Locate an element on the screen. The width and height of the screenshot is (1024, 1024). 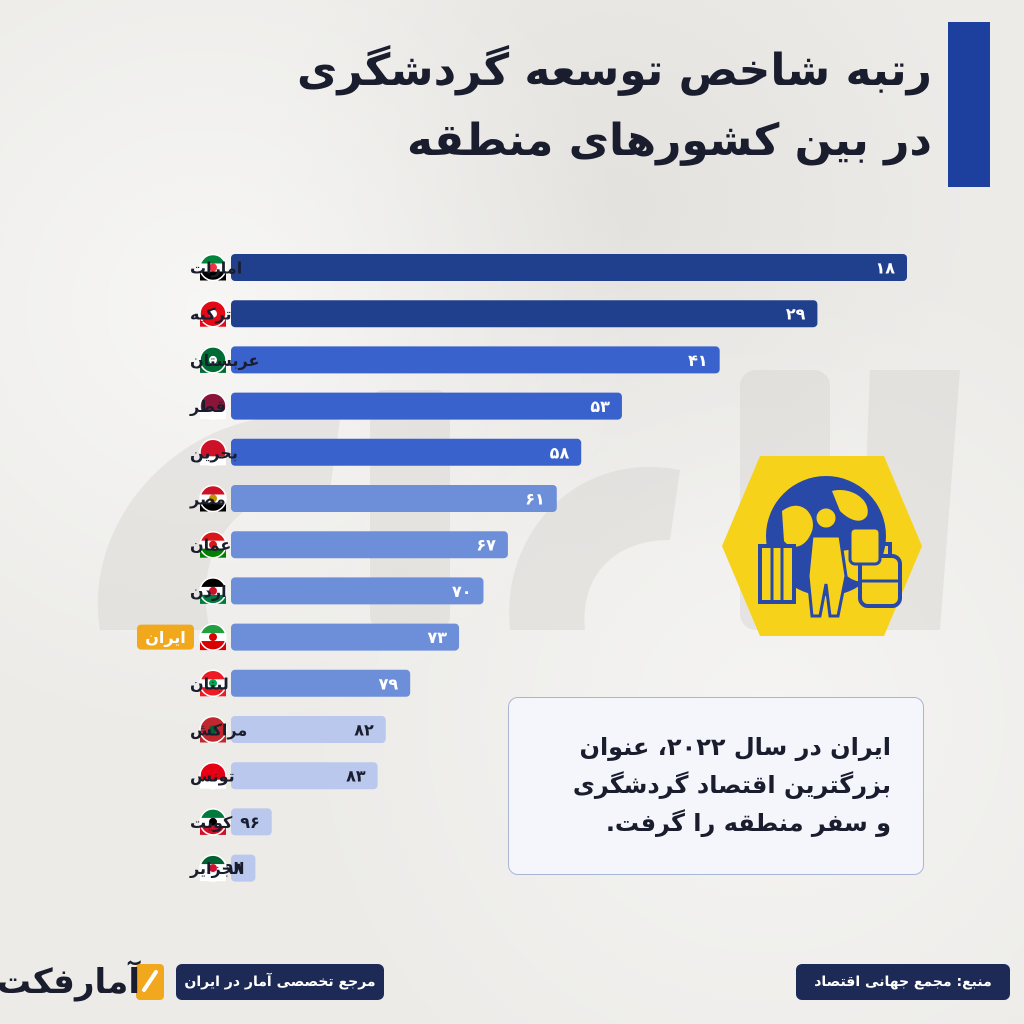
category-label: کویت is located at coordinates (211, 822).